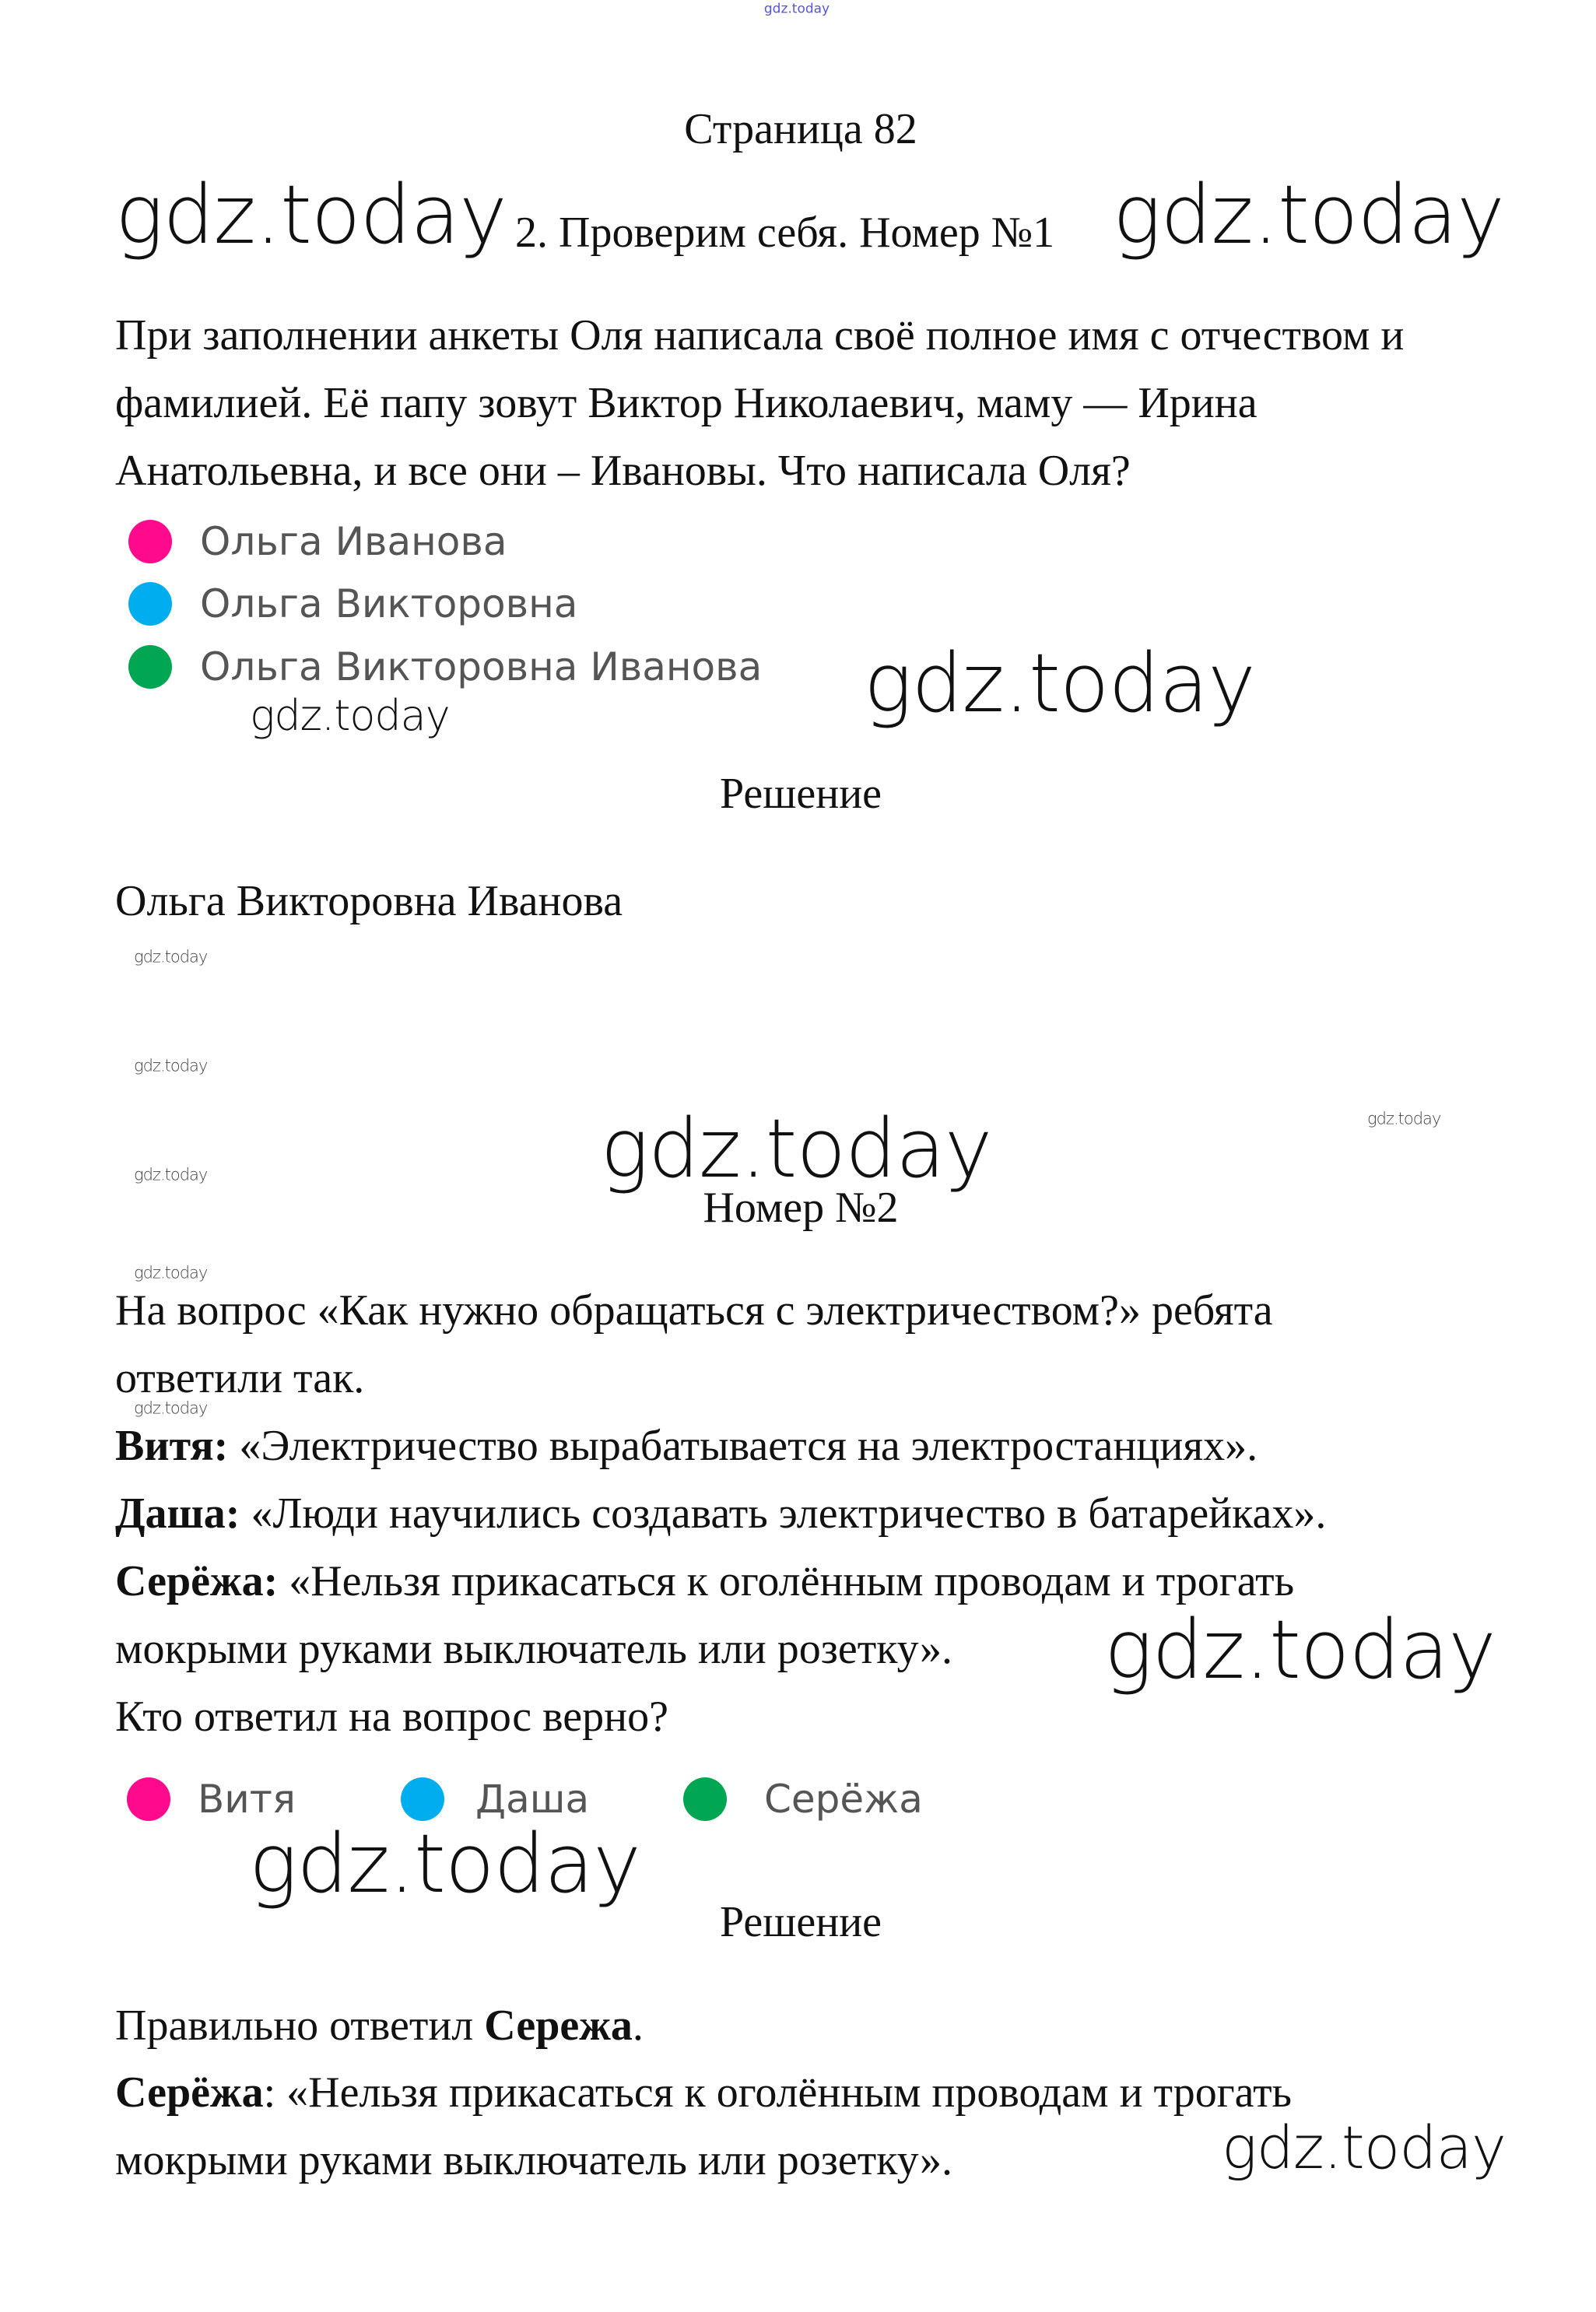 Image resolution: width=1596 pixels, height=2312 pixels. Describe the element at coordinates (354, 541) in the screenshot. I see `task1-option: Ольга Иванова` at that location.